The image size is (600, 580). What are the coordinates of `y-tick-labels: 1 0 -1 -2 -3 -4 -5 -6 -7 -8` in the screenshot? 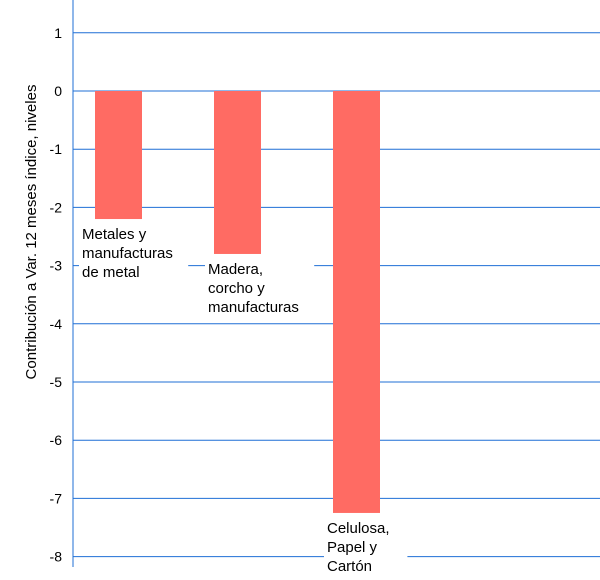 It's located at (56, 295).